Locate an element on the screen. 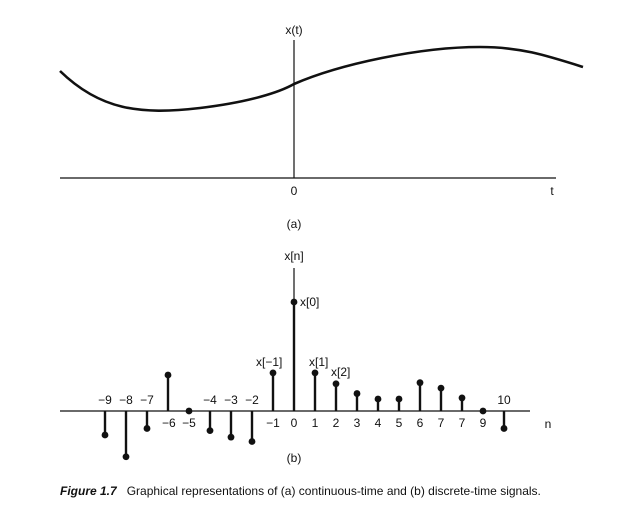 The image size is (641, 523). panel-a-sublabel: (a) is located at coordinates (294, 224).